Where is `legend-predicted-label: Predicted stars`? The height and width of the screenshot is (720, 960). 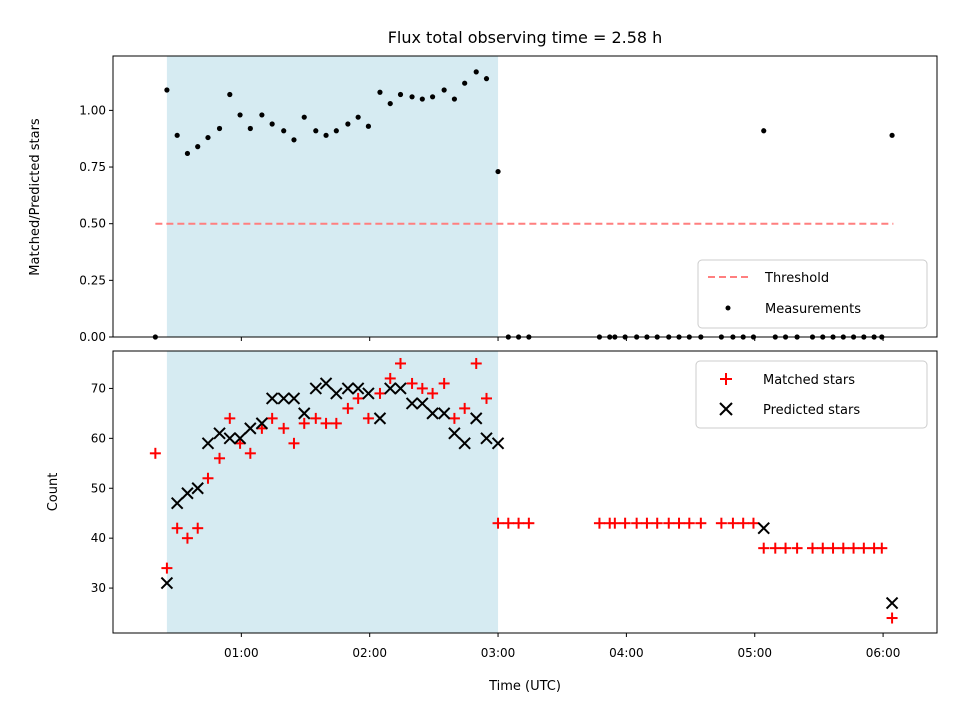 legend-predicted-label: Predicted stars is located at coordinates (811, 410).